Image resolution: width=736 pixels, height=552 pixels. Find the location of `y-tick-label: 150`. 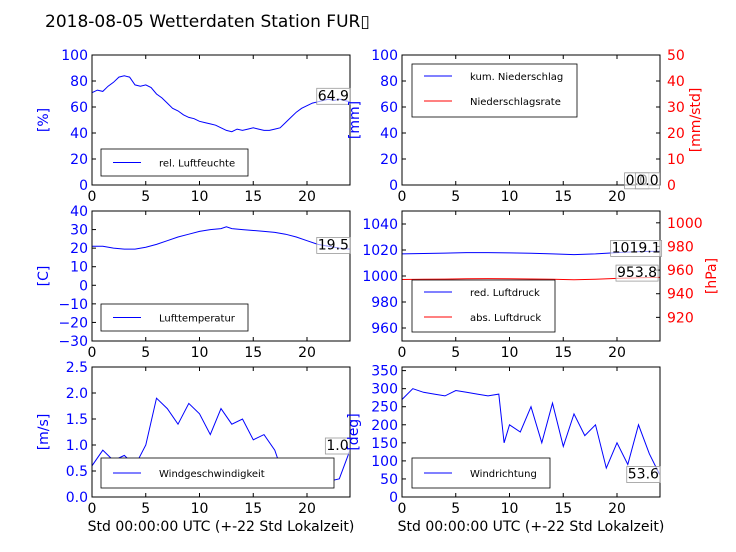

y-tick-label: 150 is located at coordinates (384, 444).